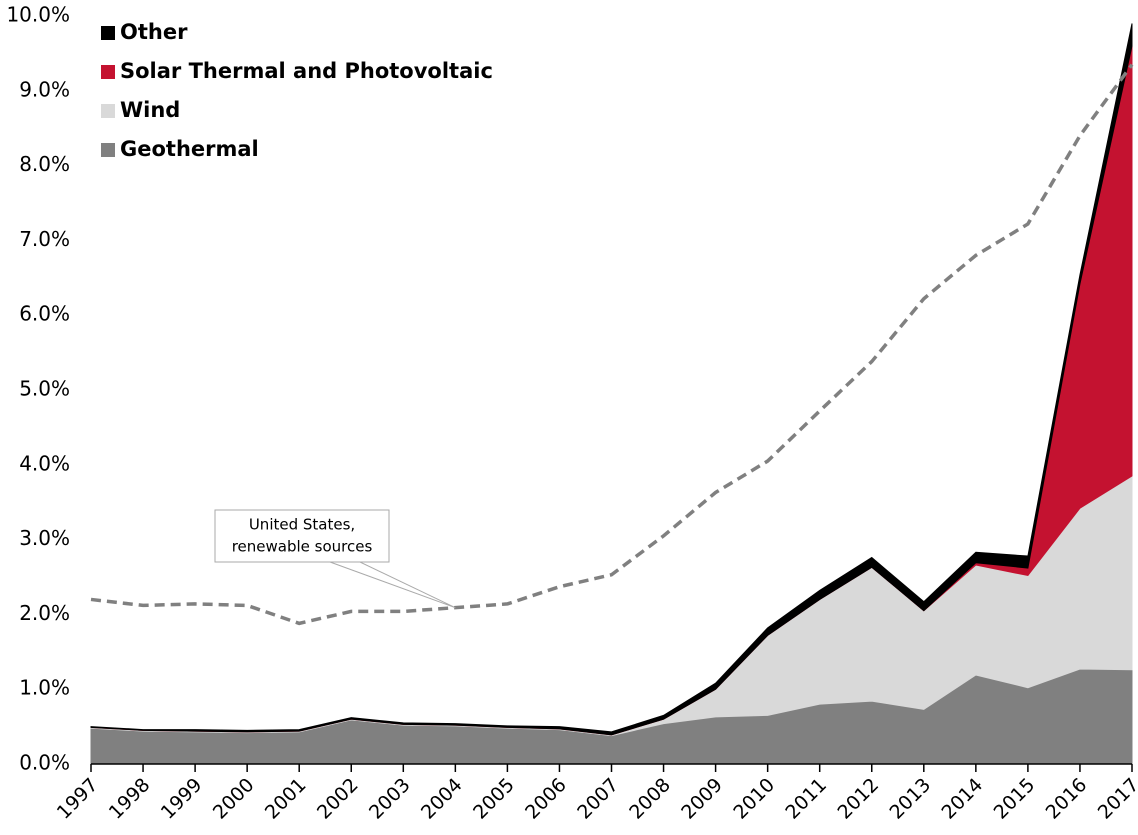 This screenshot has height=835, width=1138. Describe the element at coordinates (302, 547) in the screenshot. I see `annotation-text: renewable sources` at that location.